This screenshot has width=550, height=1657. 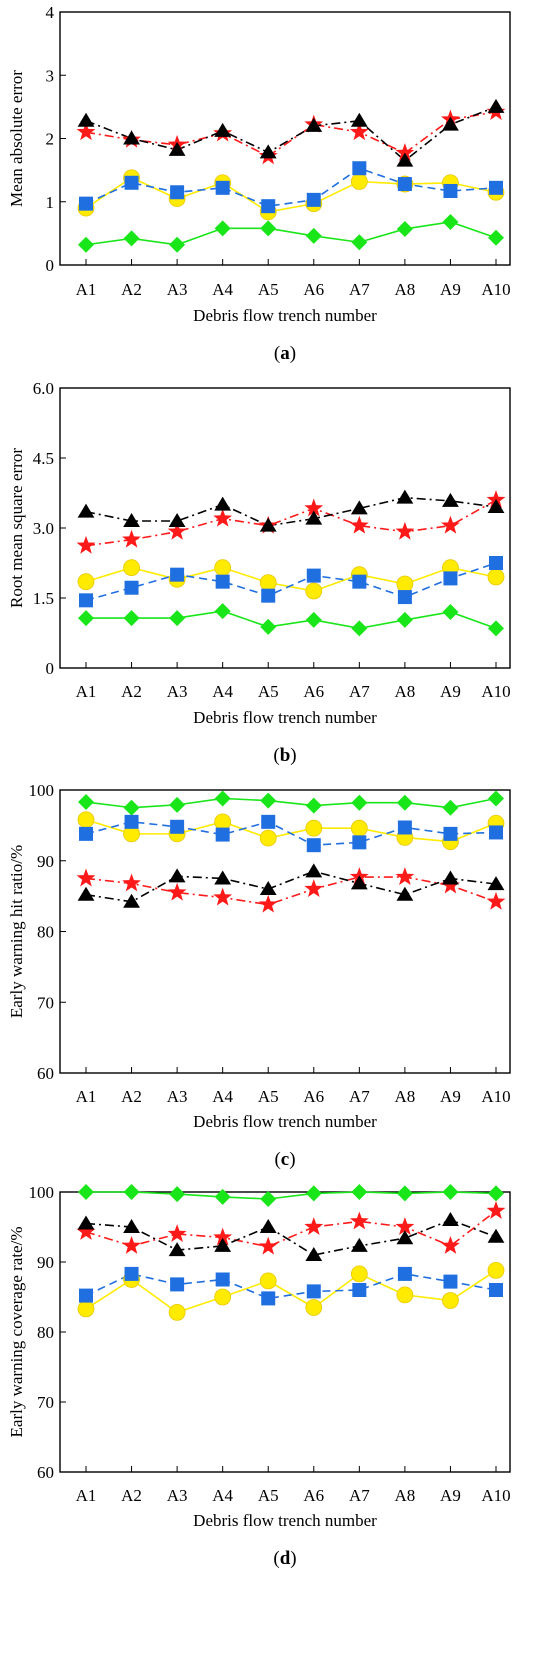 What do you see at coordinates (42, 1192) in the screenshot?
I see `y-tick-label: 100` at bounding box center [42, 1192].